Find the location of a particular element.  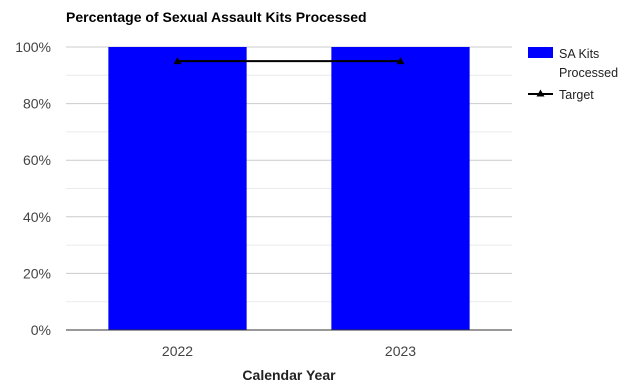

legend-swatch-sa-kits is located at coordinates (540, 52).